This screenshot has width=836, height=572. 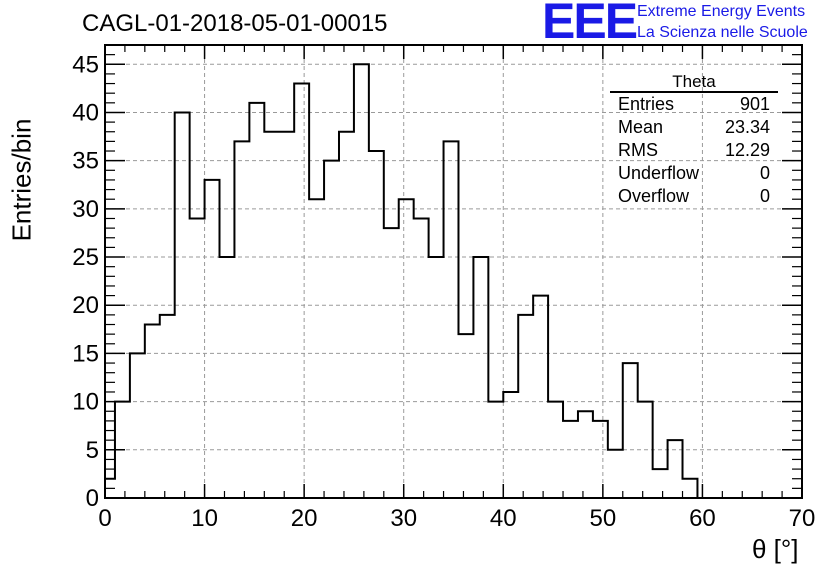 I want to click on chart-title: CAGL-01-2018-05-01-00015, so click(x=235, y=23).